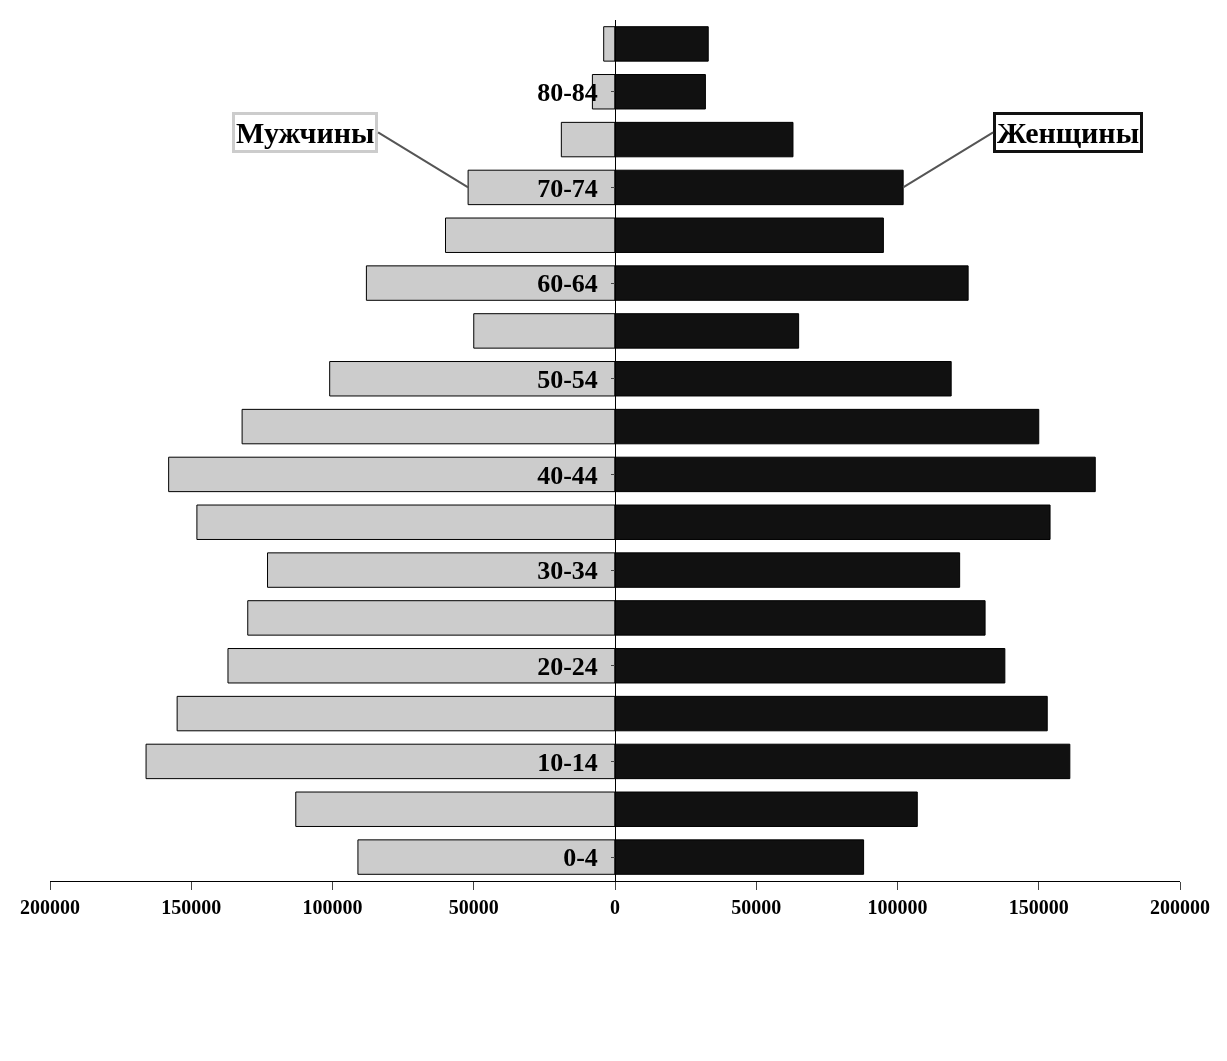 This screenshot has height=1061, width=1227. I want to click on y-tick-label: 0-4, so click(580, 858).